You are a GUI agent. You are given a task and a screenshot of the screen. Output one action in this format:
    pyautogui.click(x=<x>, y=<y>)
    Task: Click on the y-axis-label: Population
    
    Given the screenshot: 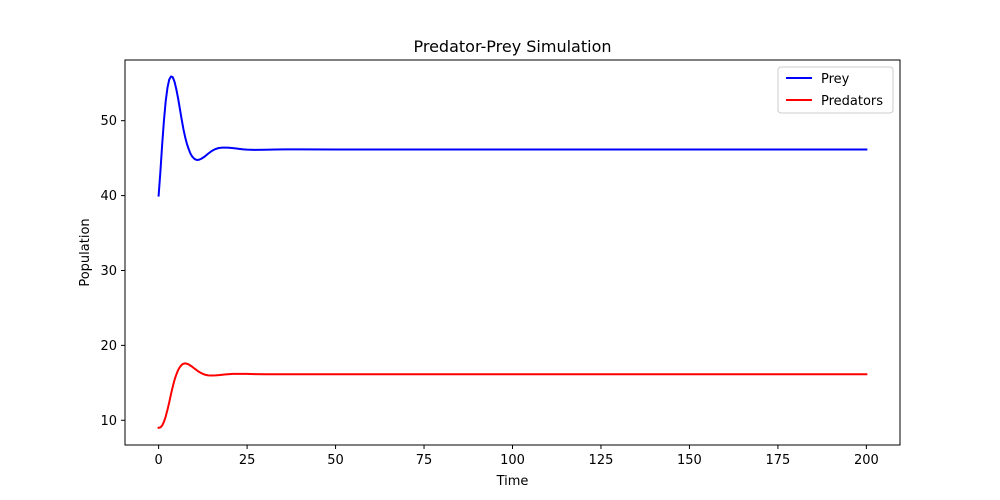 What is the action you would take?
    pyautogui.click(x=85, y=252)
    